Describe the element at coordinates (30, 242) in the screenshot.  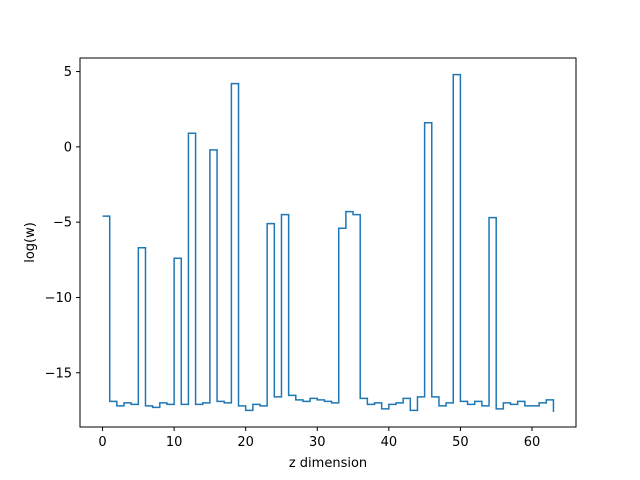
I see `y-axis-label: log(w)` at that location.